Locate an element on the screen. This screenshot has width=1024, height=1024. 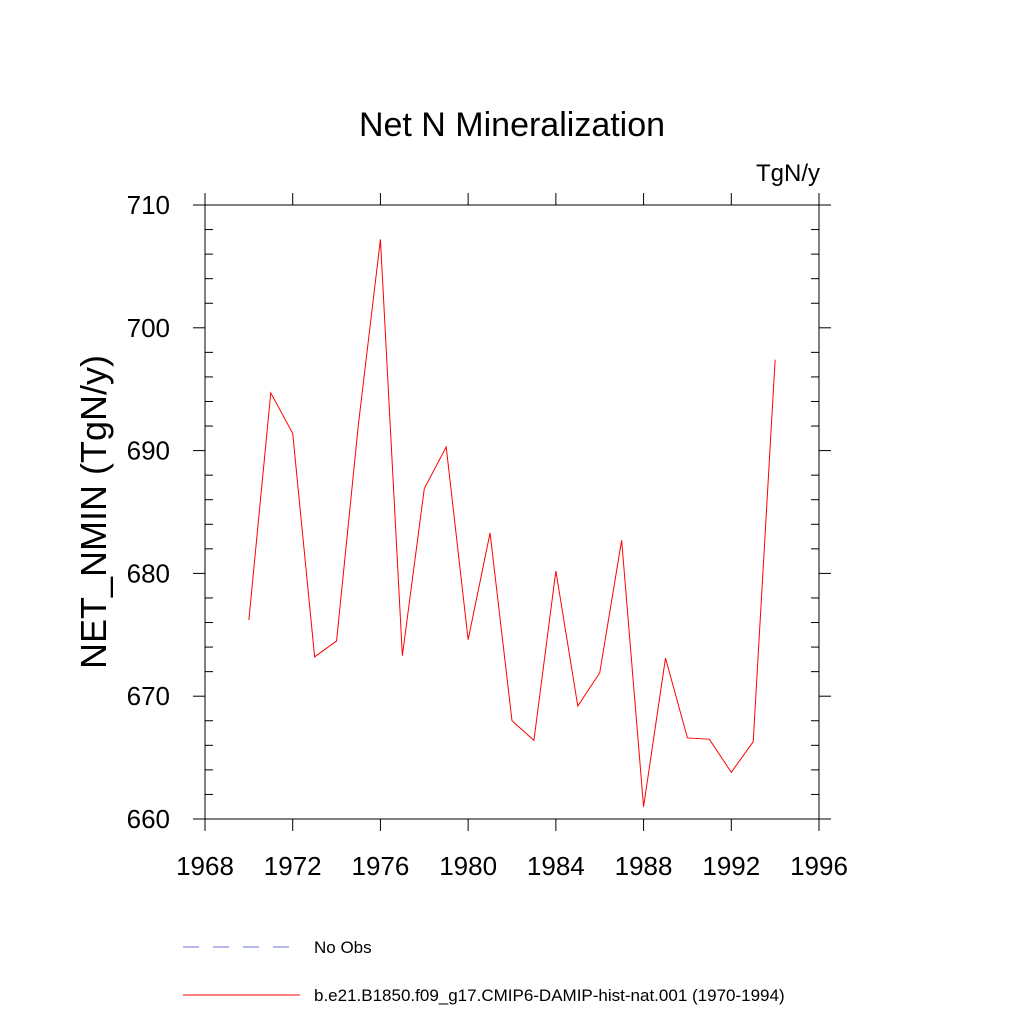
x-tick-label: 1988 is located at coordinates (644, 866).